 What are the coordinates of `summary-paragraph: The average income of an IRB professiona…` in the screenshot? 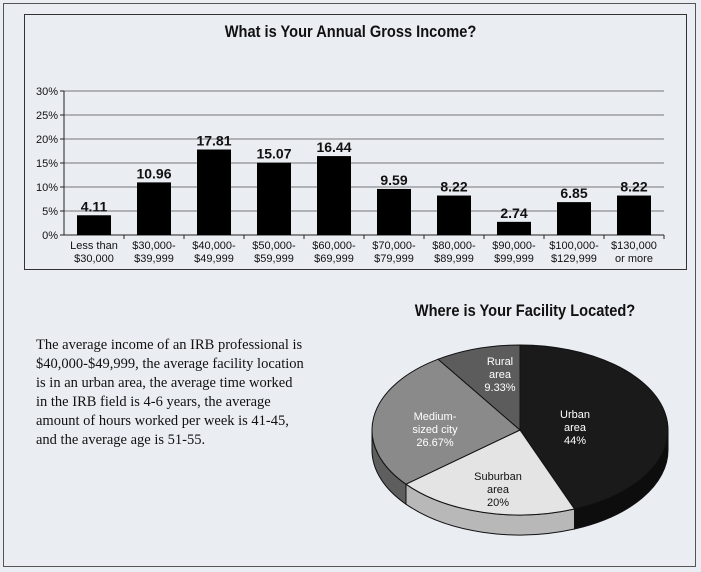 It's located at (170, 392).